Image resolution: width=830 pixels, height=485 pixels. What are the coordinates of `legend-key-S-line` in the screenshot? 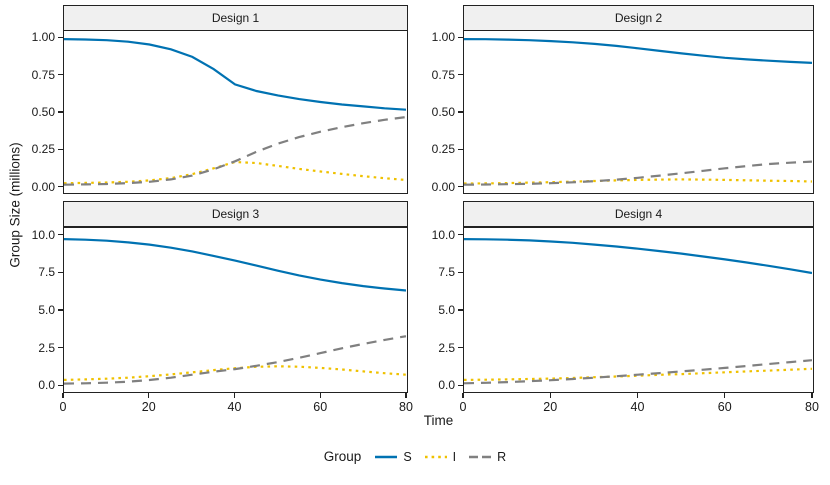 It's located at (386, 456).